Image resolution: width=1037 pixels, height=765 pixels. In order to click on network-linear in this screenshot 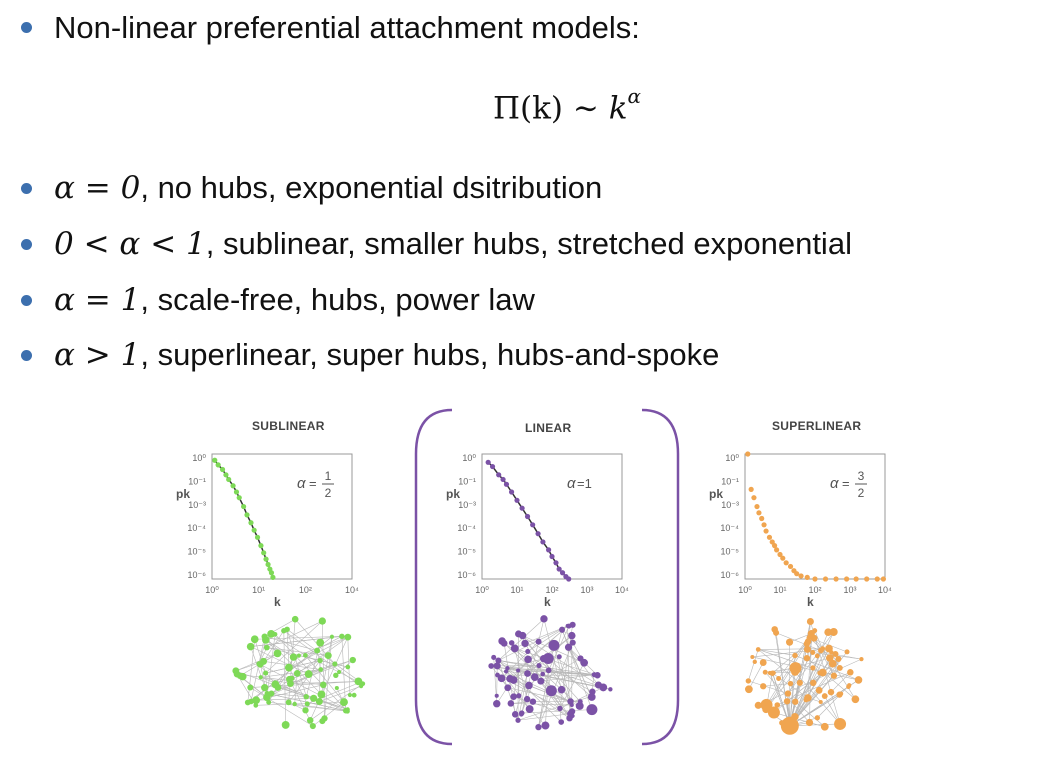, I will do `click(550, 673)`.